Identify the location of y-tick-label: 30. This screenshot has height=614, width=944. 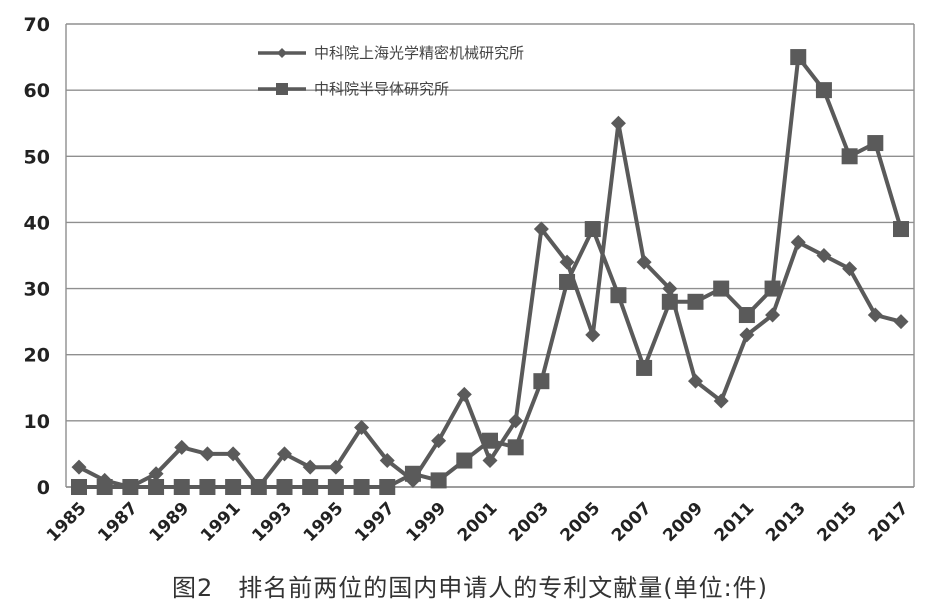
(37, 290).